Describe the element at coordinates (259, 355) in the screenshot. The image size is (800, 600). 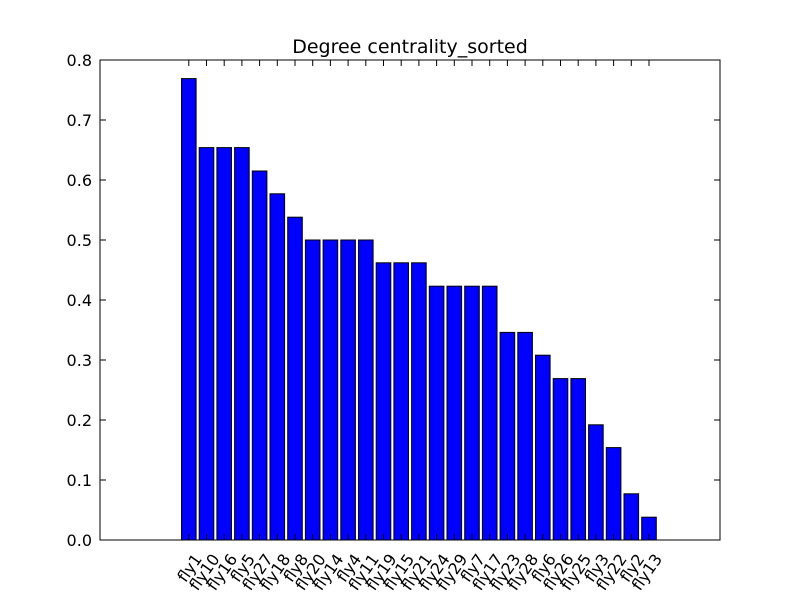
I see `bar-fly27` at that location.